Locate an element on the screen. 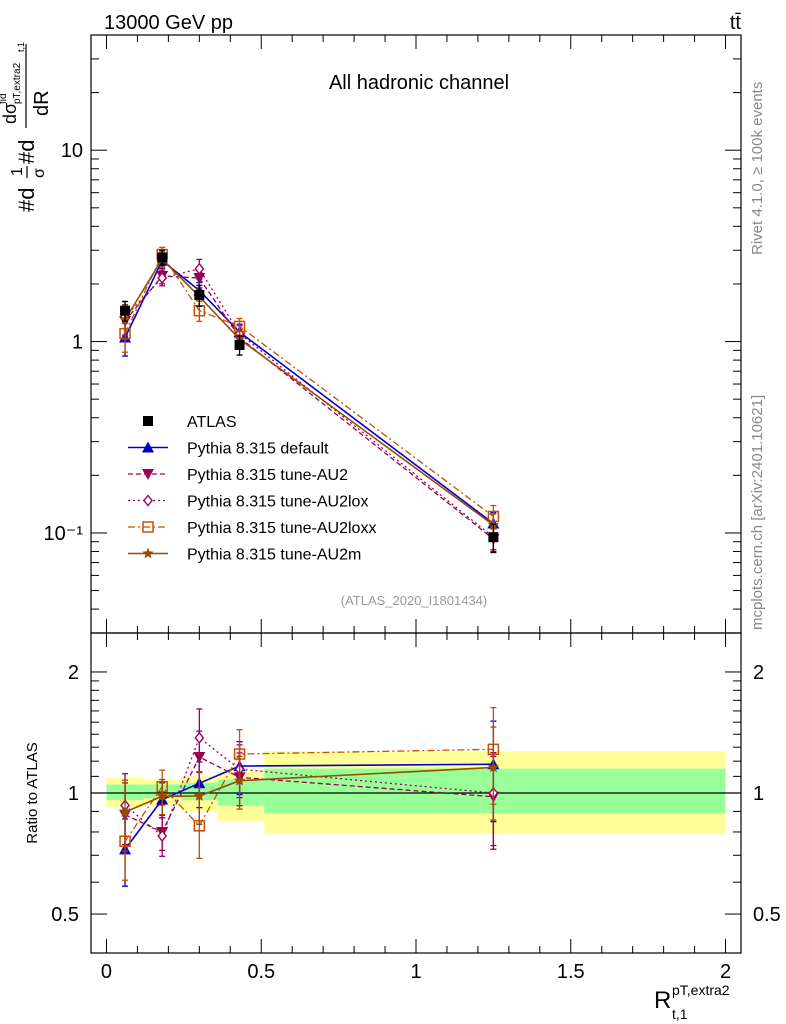 The width and height of the screenshot is (786, 1024). analysis-label: (ATLAS_2020_I1801434) is located at coordinates (414, 600).